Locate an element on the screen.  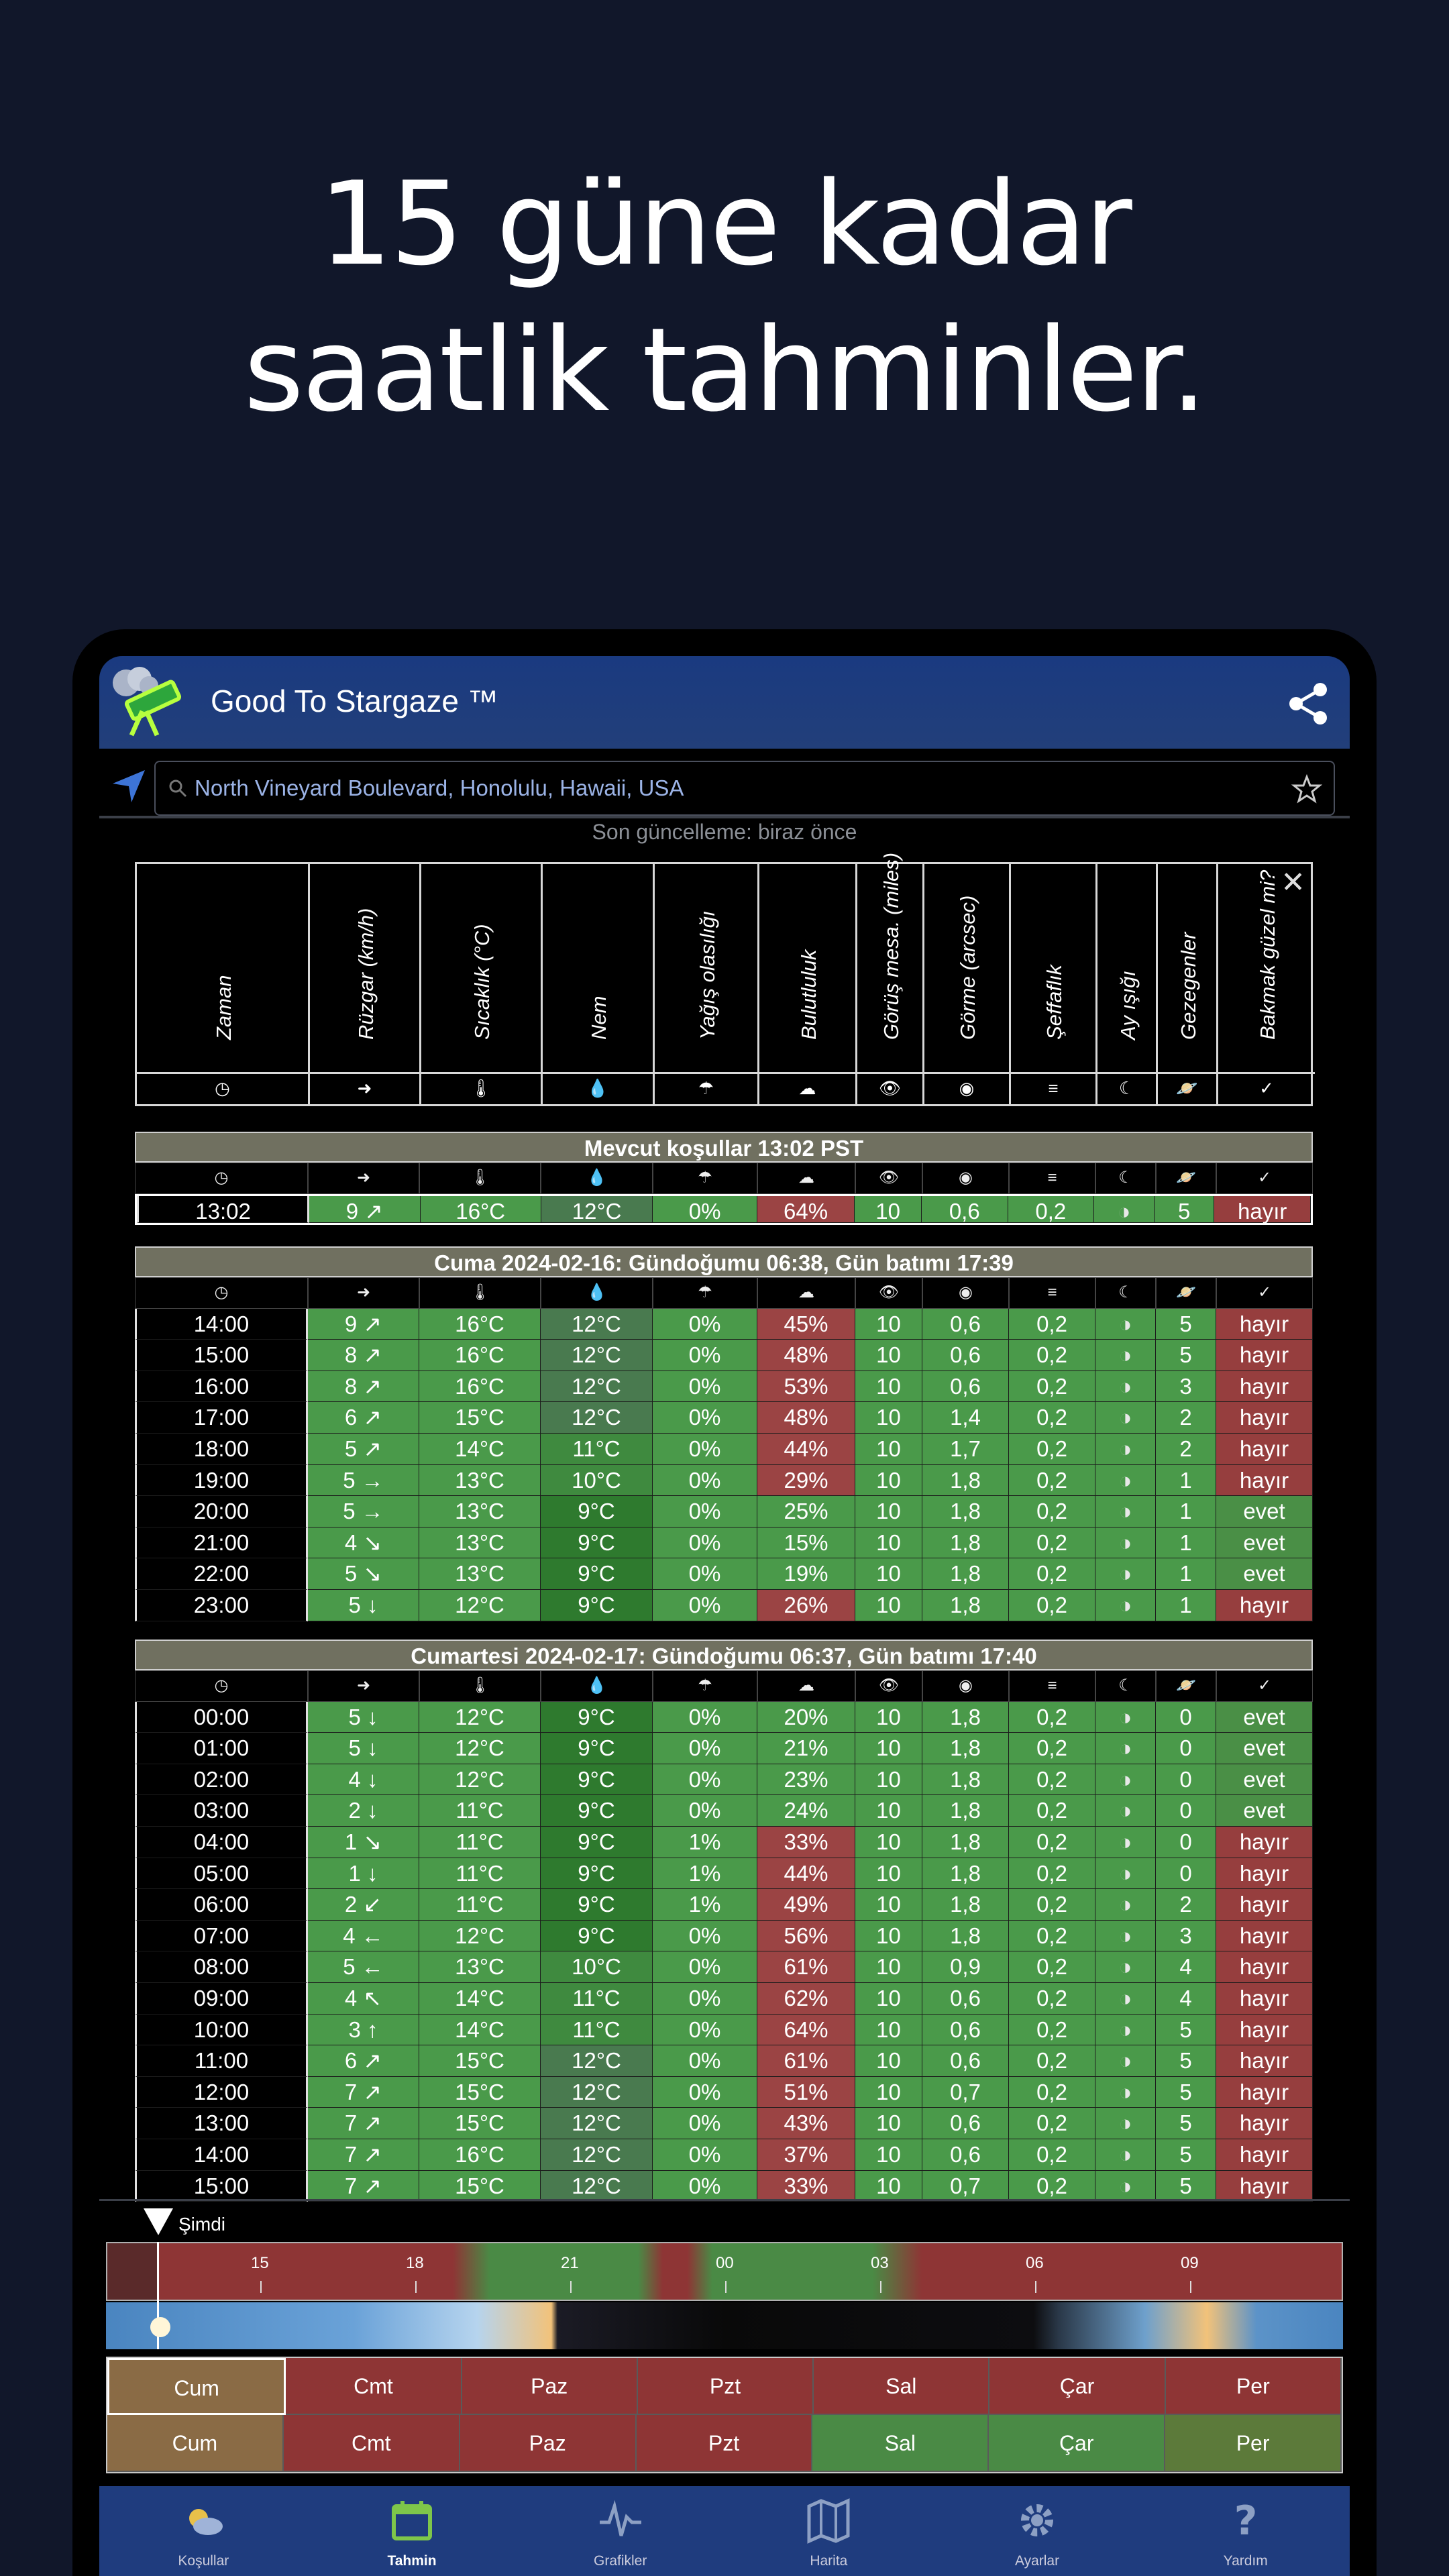
cell-precipitation: 1% is located at coordinates (705, 1905).